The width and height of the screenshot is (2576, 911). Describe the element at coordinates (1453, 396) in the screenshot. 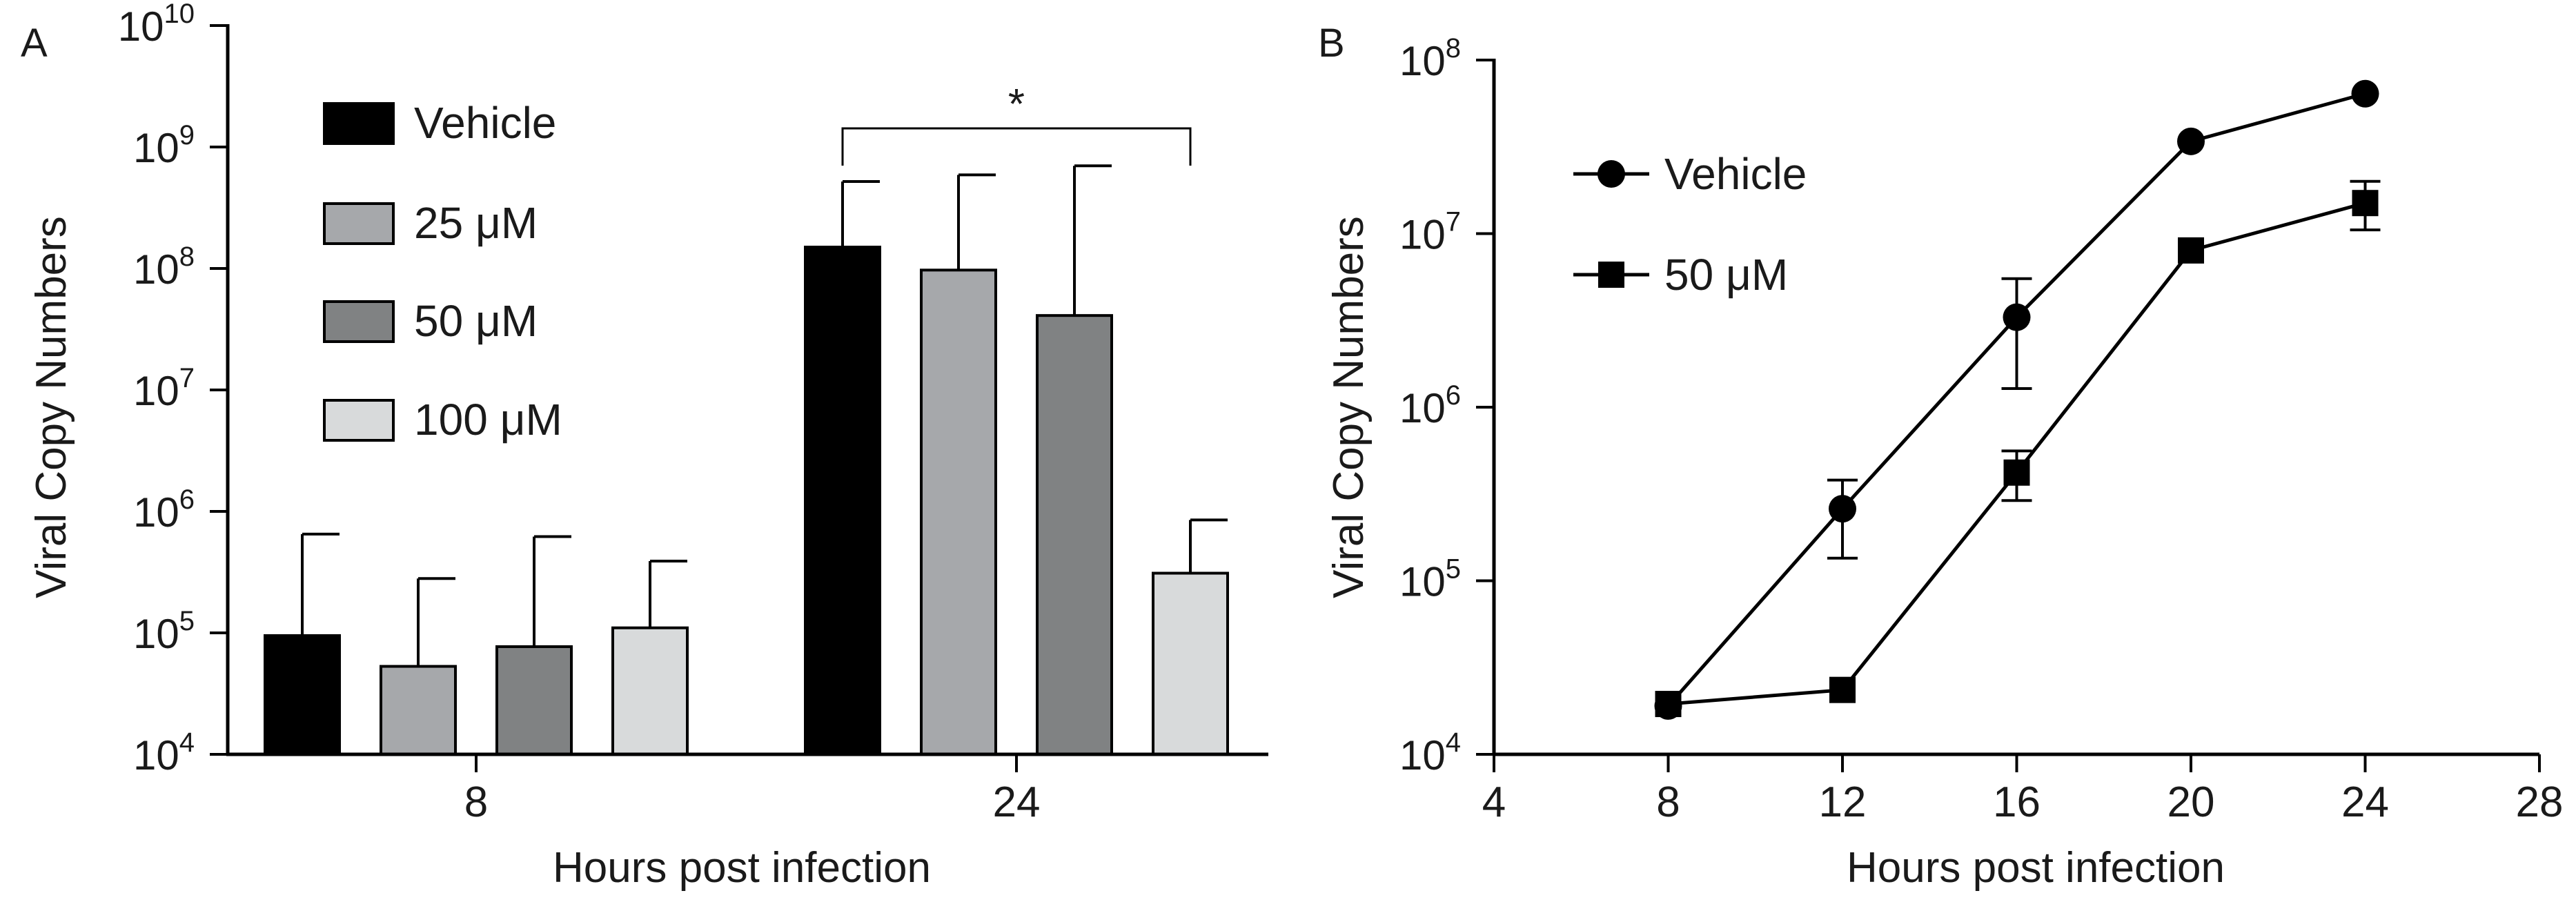

I see `panel-b-y-tick-label-exponent: 6` at that location.